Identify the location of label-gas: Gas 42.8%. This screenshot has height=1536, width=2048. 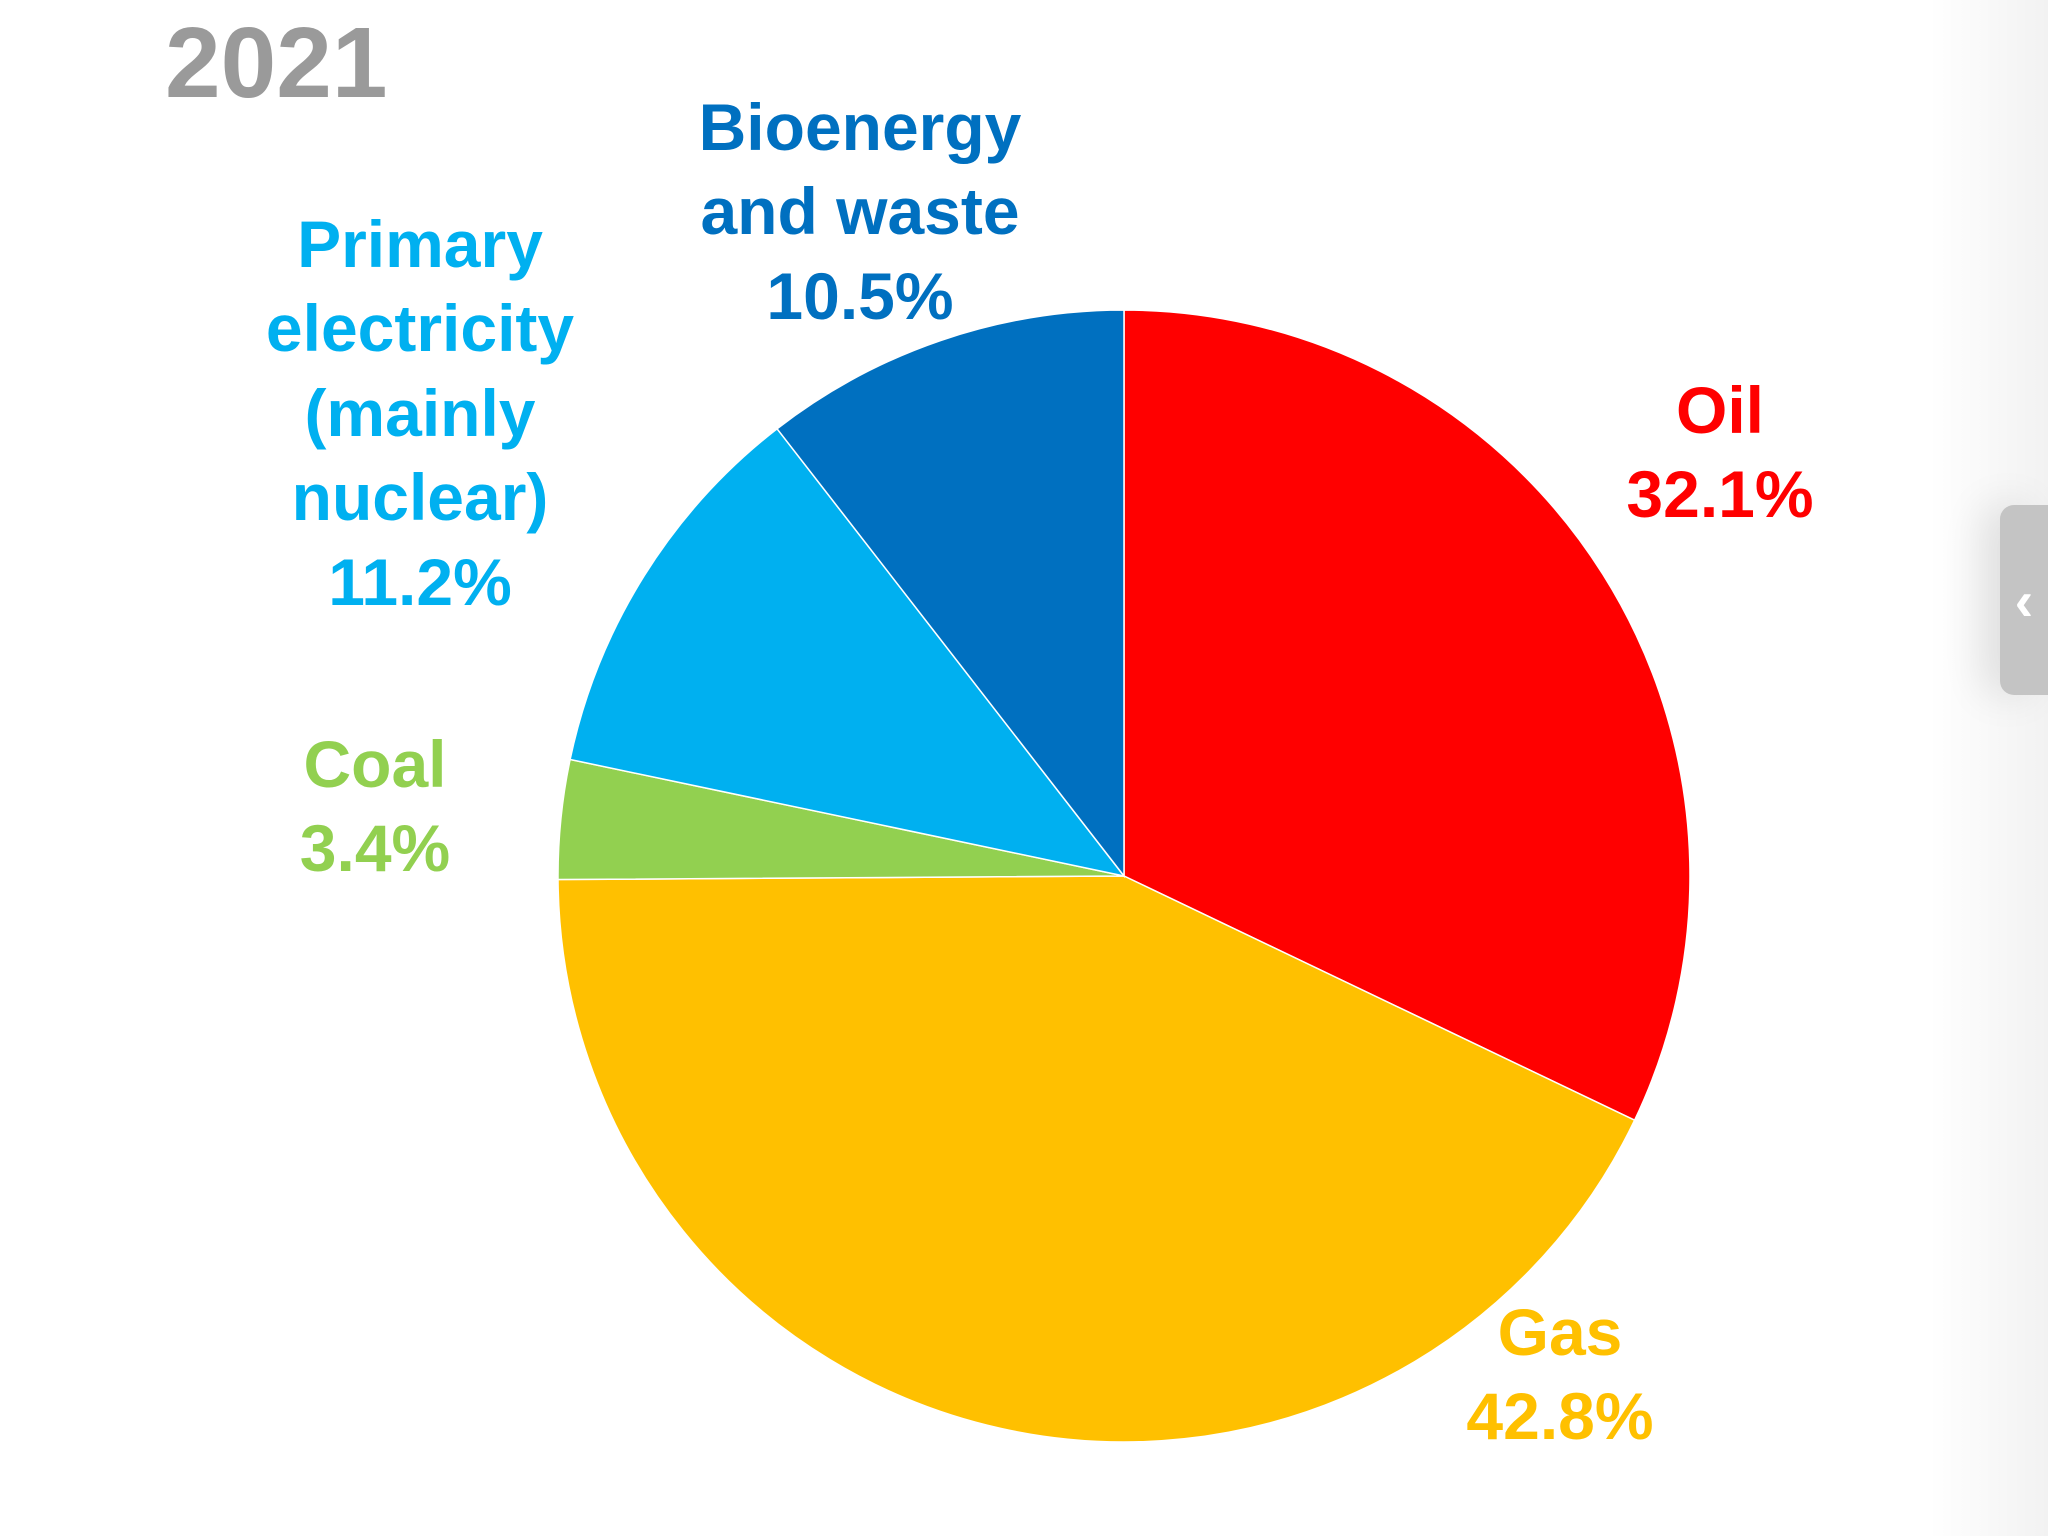
(1560, 1374).